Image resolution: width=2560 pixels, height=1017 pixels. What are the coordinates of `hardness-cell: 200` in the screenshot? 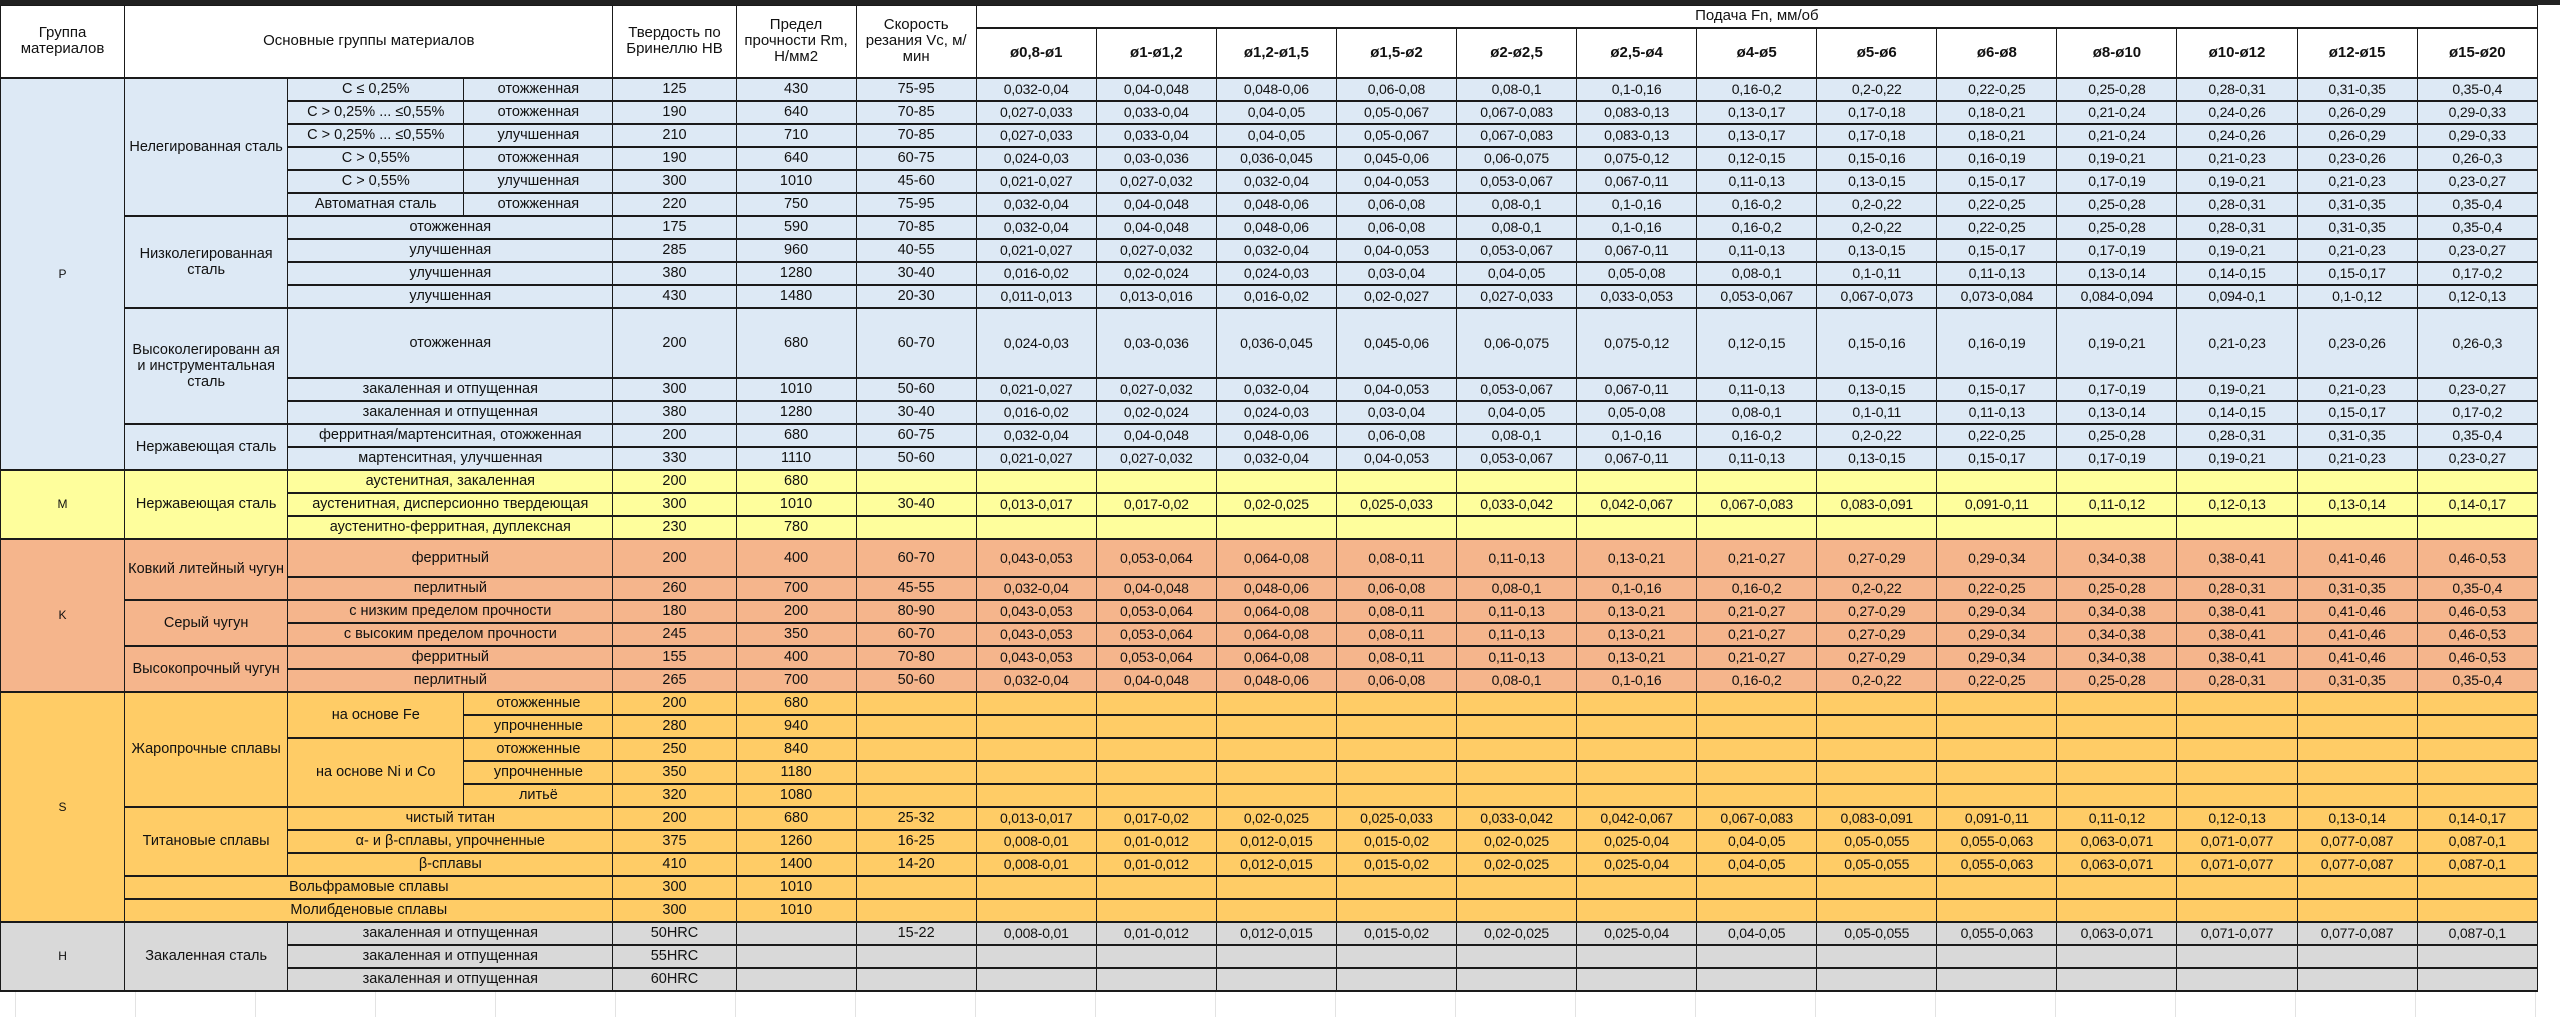 It's located at (674, 435).